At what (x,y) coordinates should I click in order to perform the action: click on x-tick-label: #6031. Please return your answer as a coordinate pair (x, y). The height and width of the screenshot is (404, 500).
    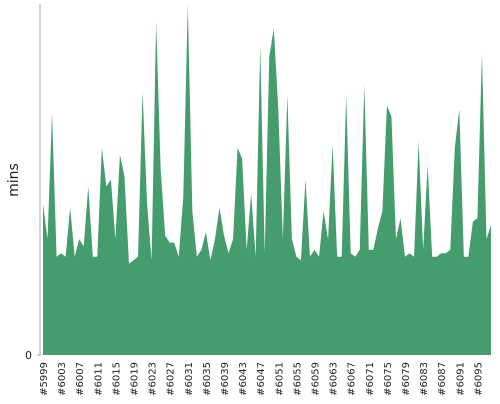
    Looking at the image, I should click on (189, 379).